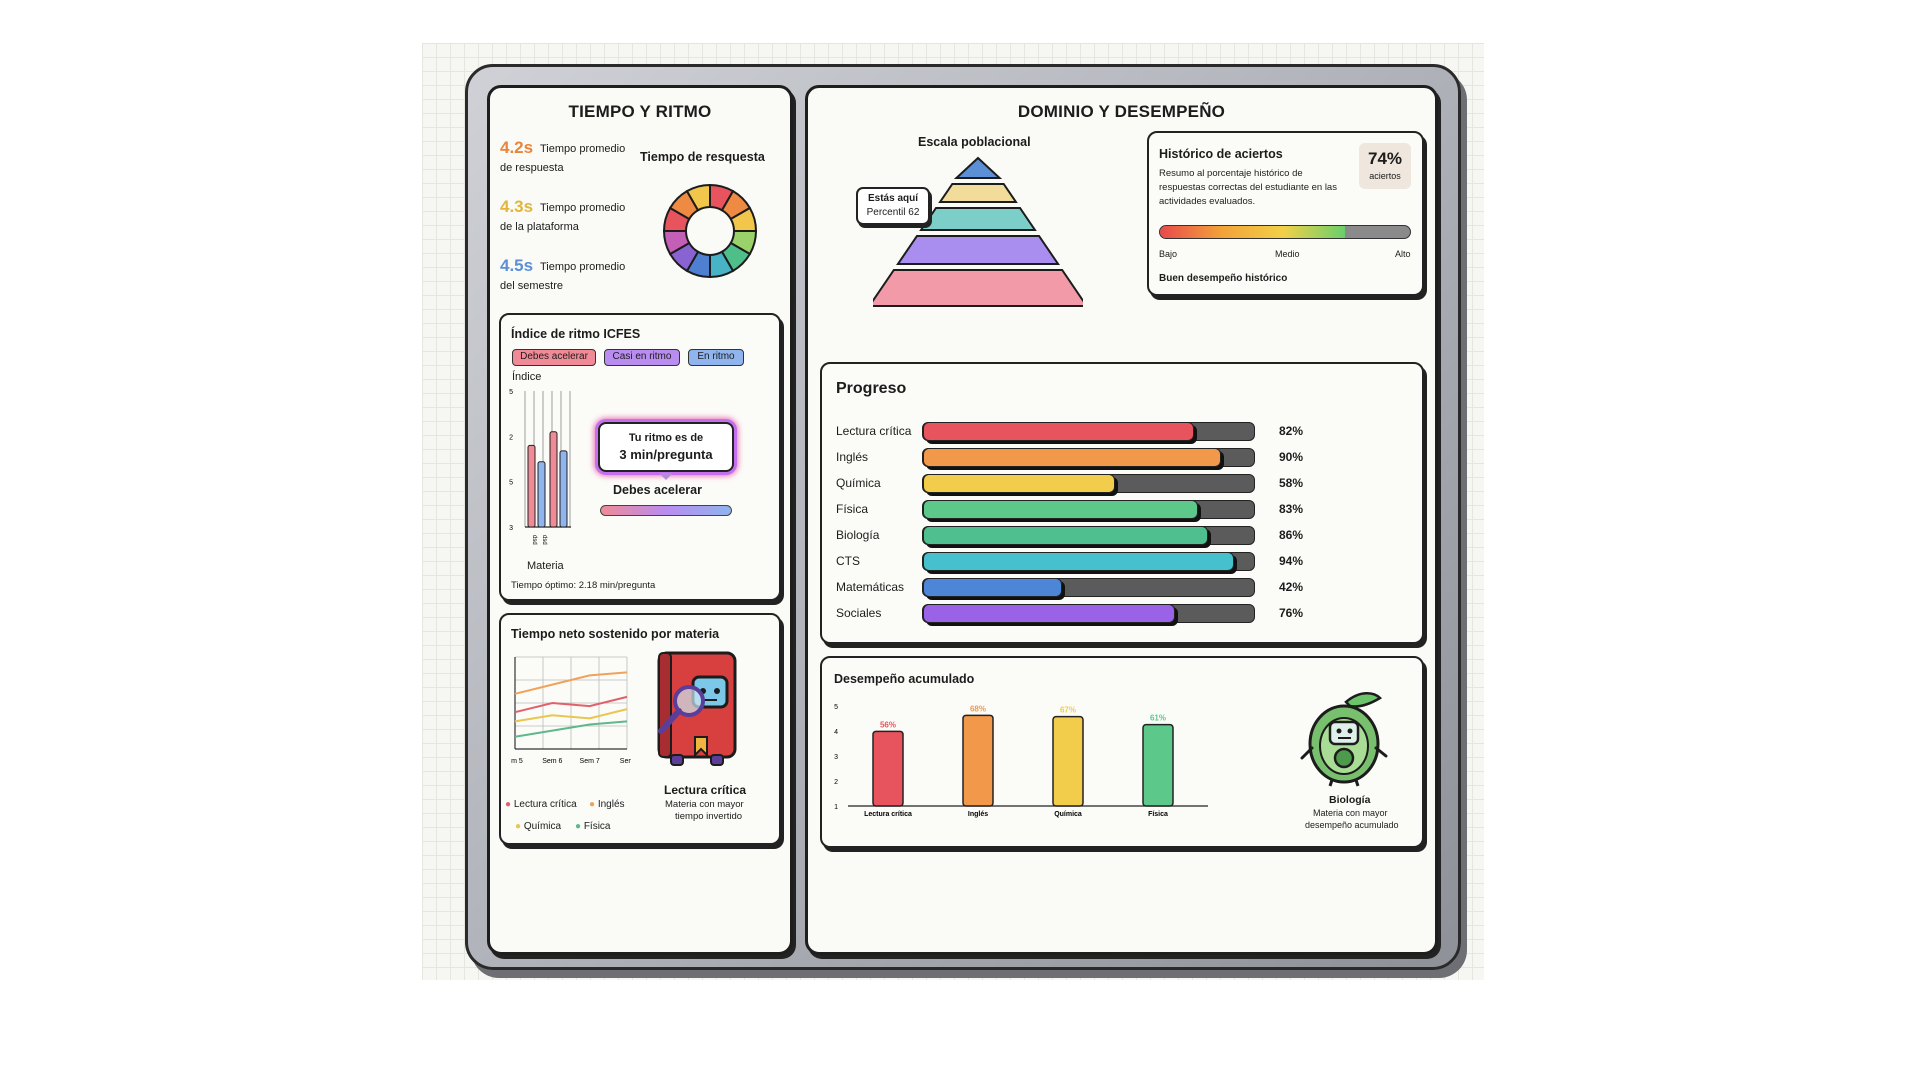 Image resolution: width=1920 pixels, height=1080 pixels. Describe the element at coordinates (531, 286) in the screenshot. I see `time-label: del semestre` at that location.